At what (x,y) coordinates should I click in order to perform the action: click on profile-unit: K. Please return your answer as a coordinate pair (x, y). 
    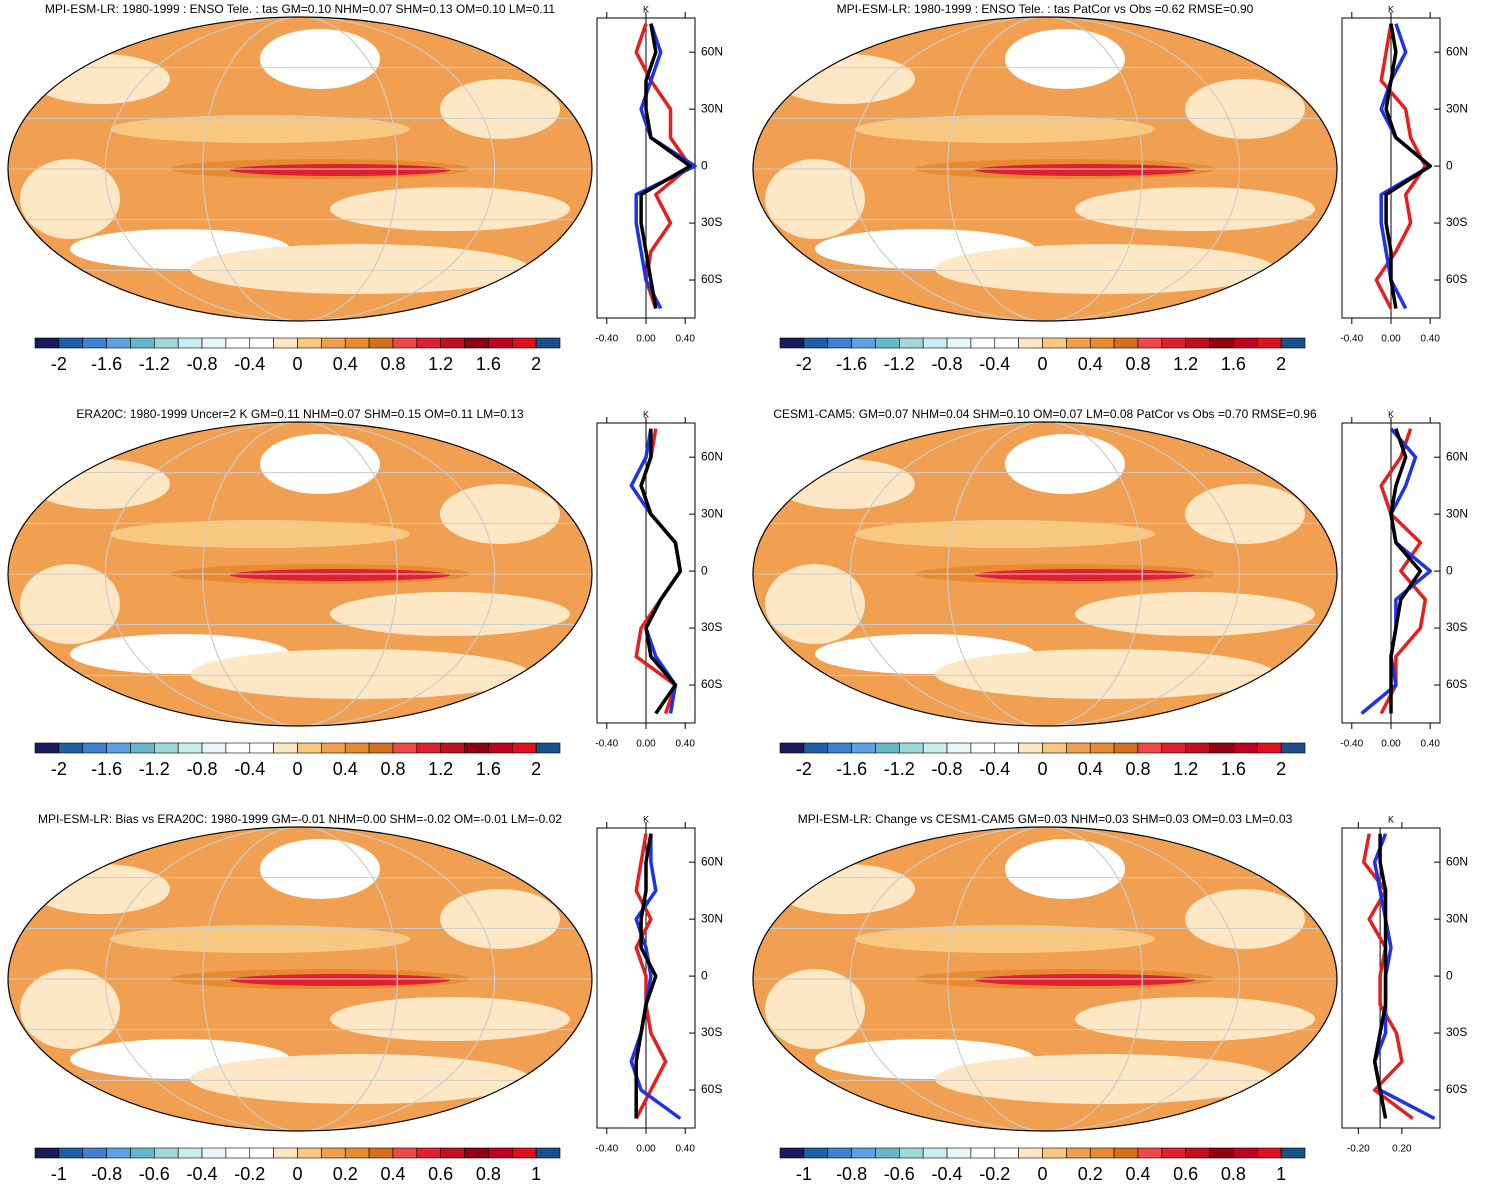
    Looking at the image, I should click on (646, 414).